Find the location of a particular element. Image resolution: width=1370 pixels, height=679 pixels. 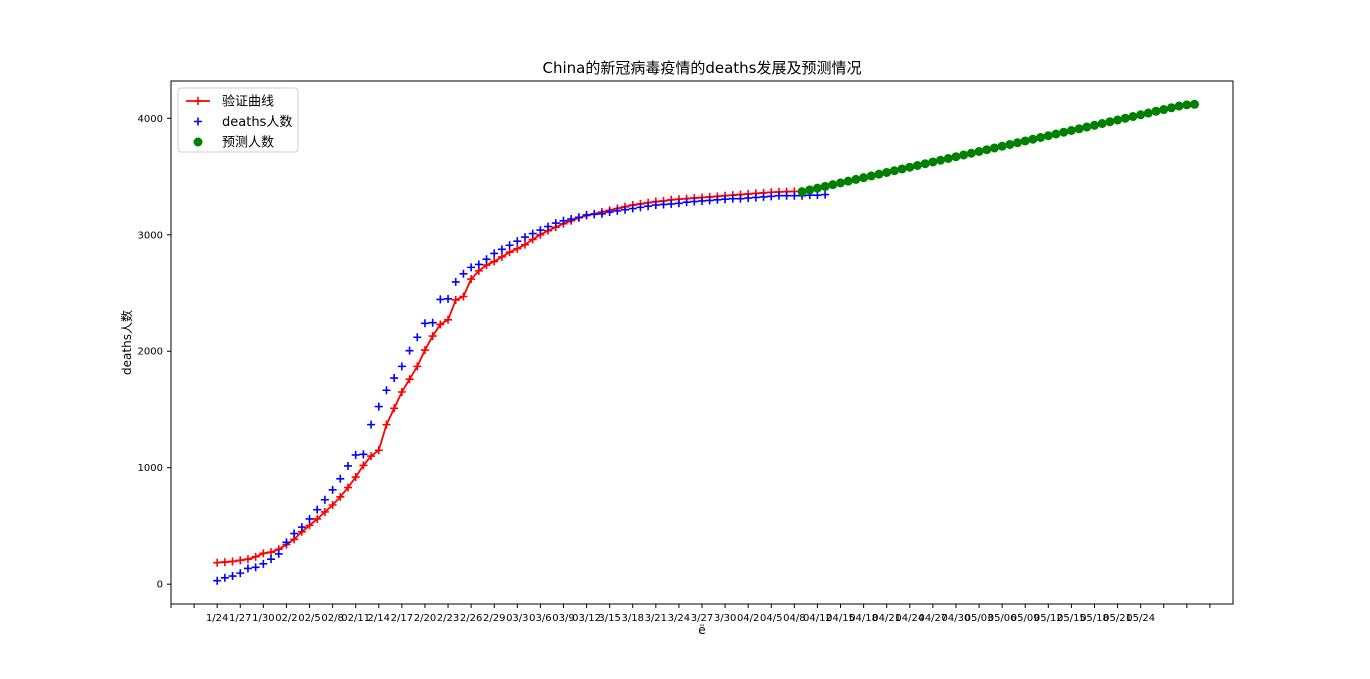

x-tick-label: 2/14 is located at coordinates (379, 618).